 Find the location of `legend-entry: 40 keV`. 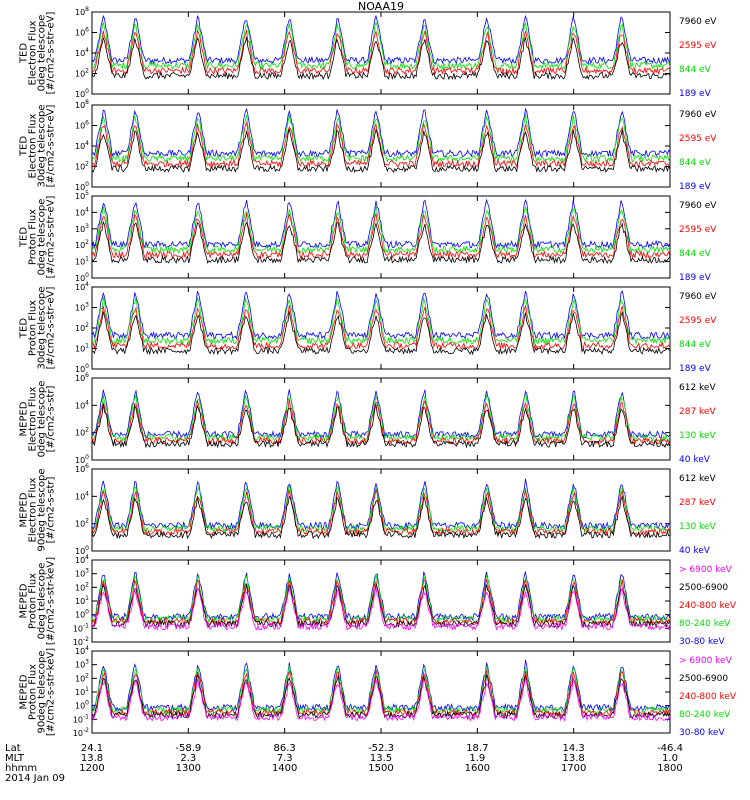

legend-entry: 40 keV is located at coordinates (695, 551).